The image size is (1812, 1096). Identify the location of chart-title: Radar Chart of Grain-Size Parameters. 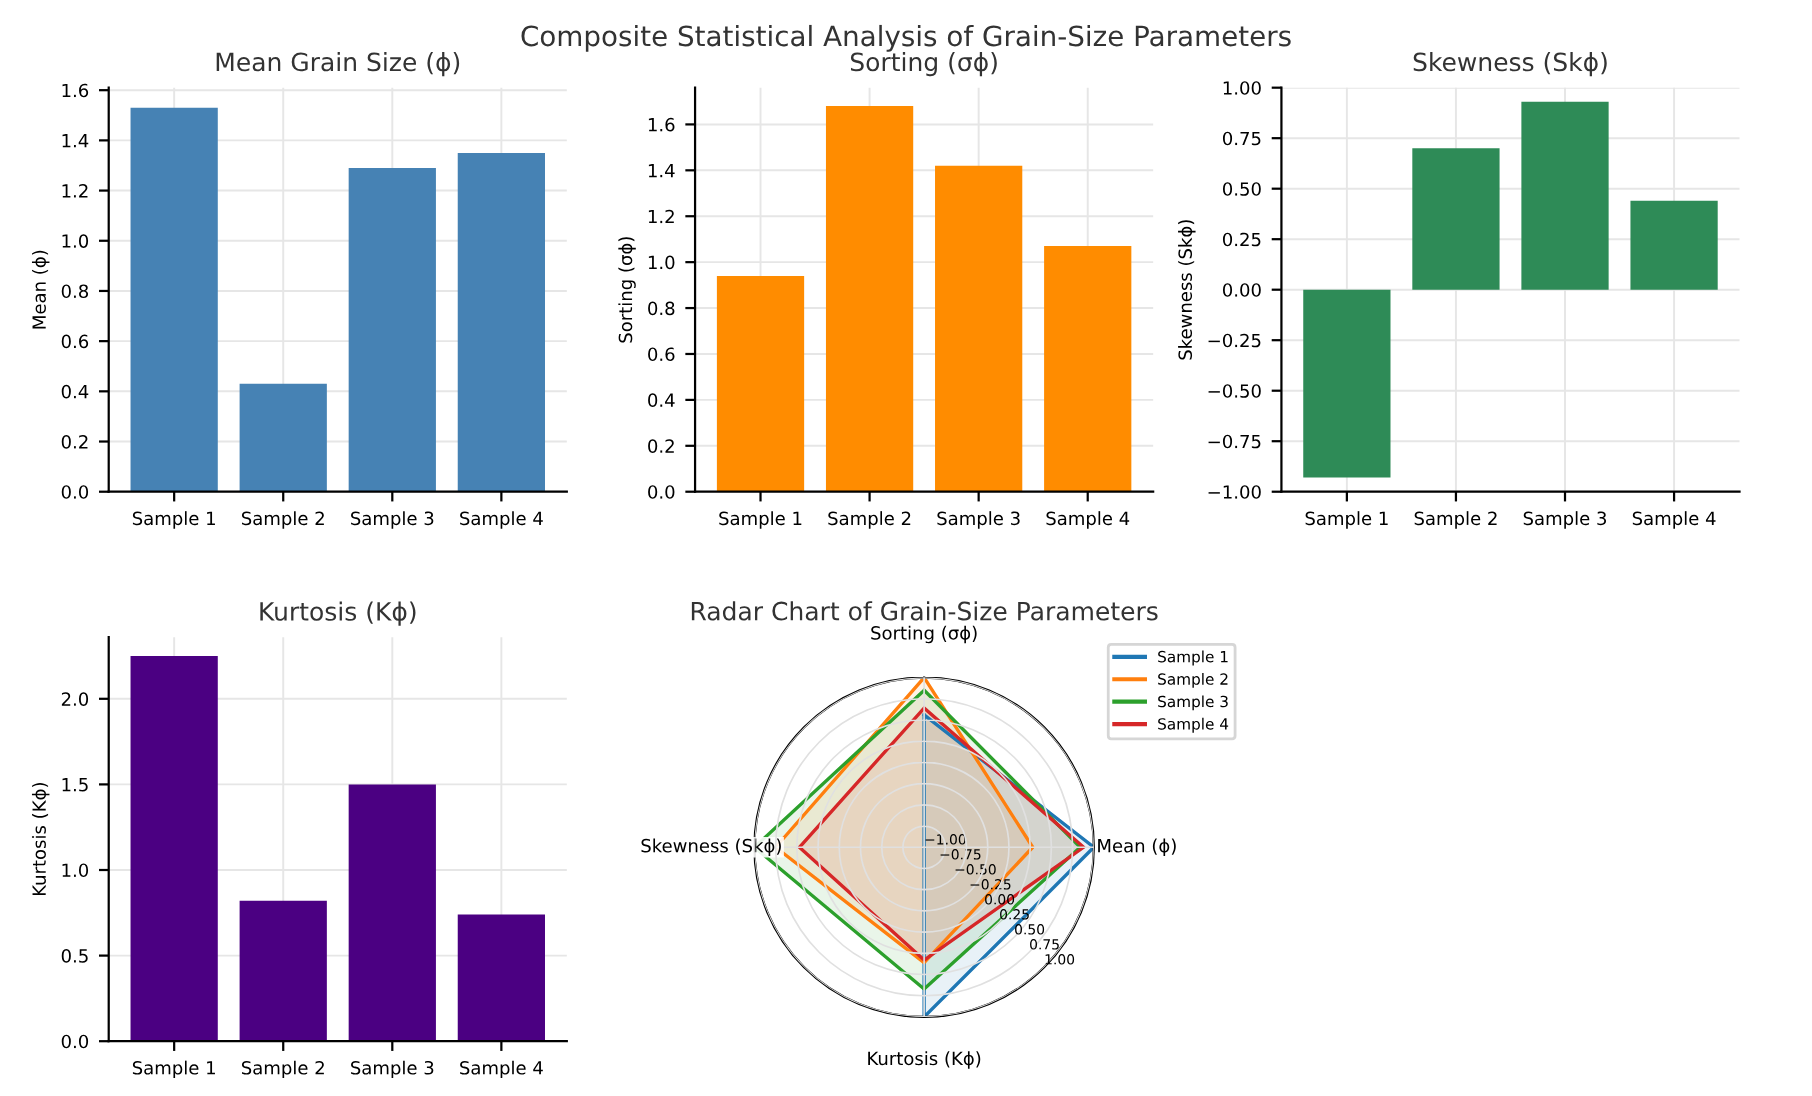
(924, 611).